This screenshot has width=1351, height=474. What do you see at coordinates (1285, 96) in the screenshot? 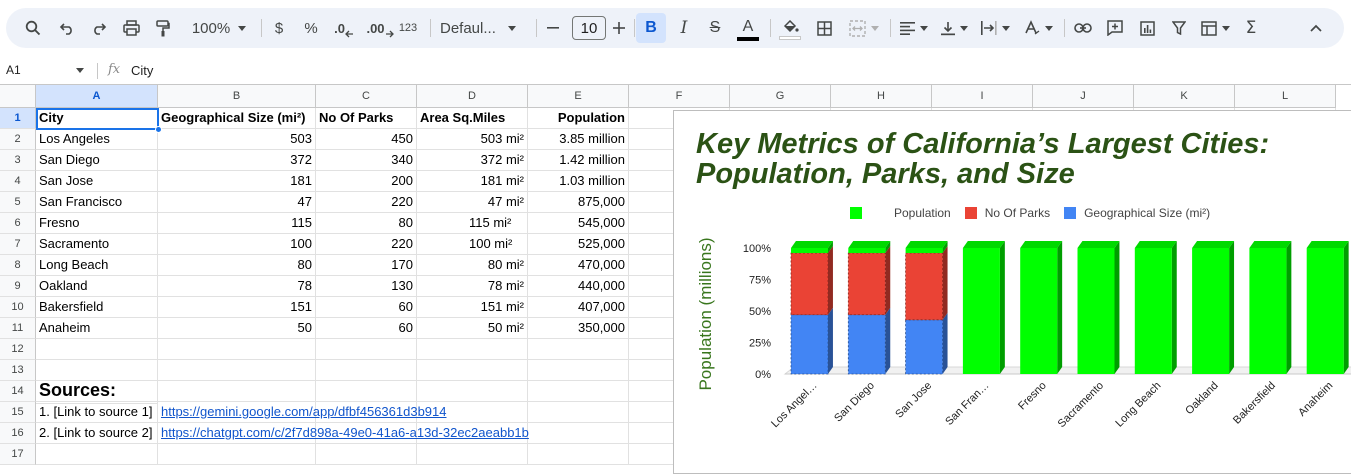
I see `column-header-l: L` at bounding box center [1285, 96].